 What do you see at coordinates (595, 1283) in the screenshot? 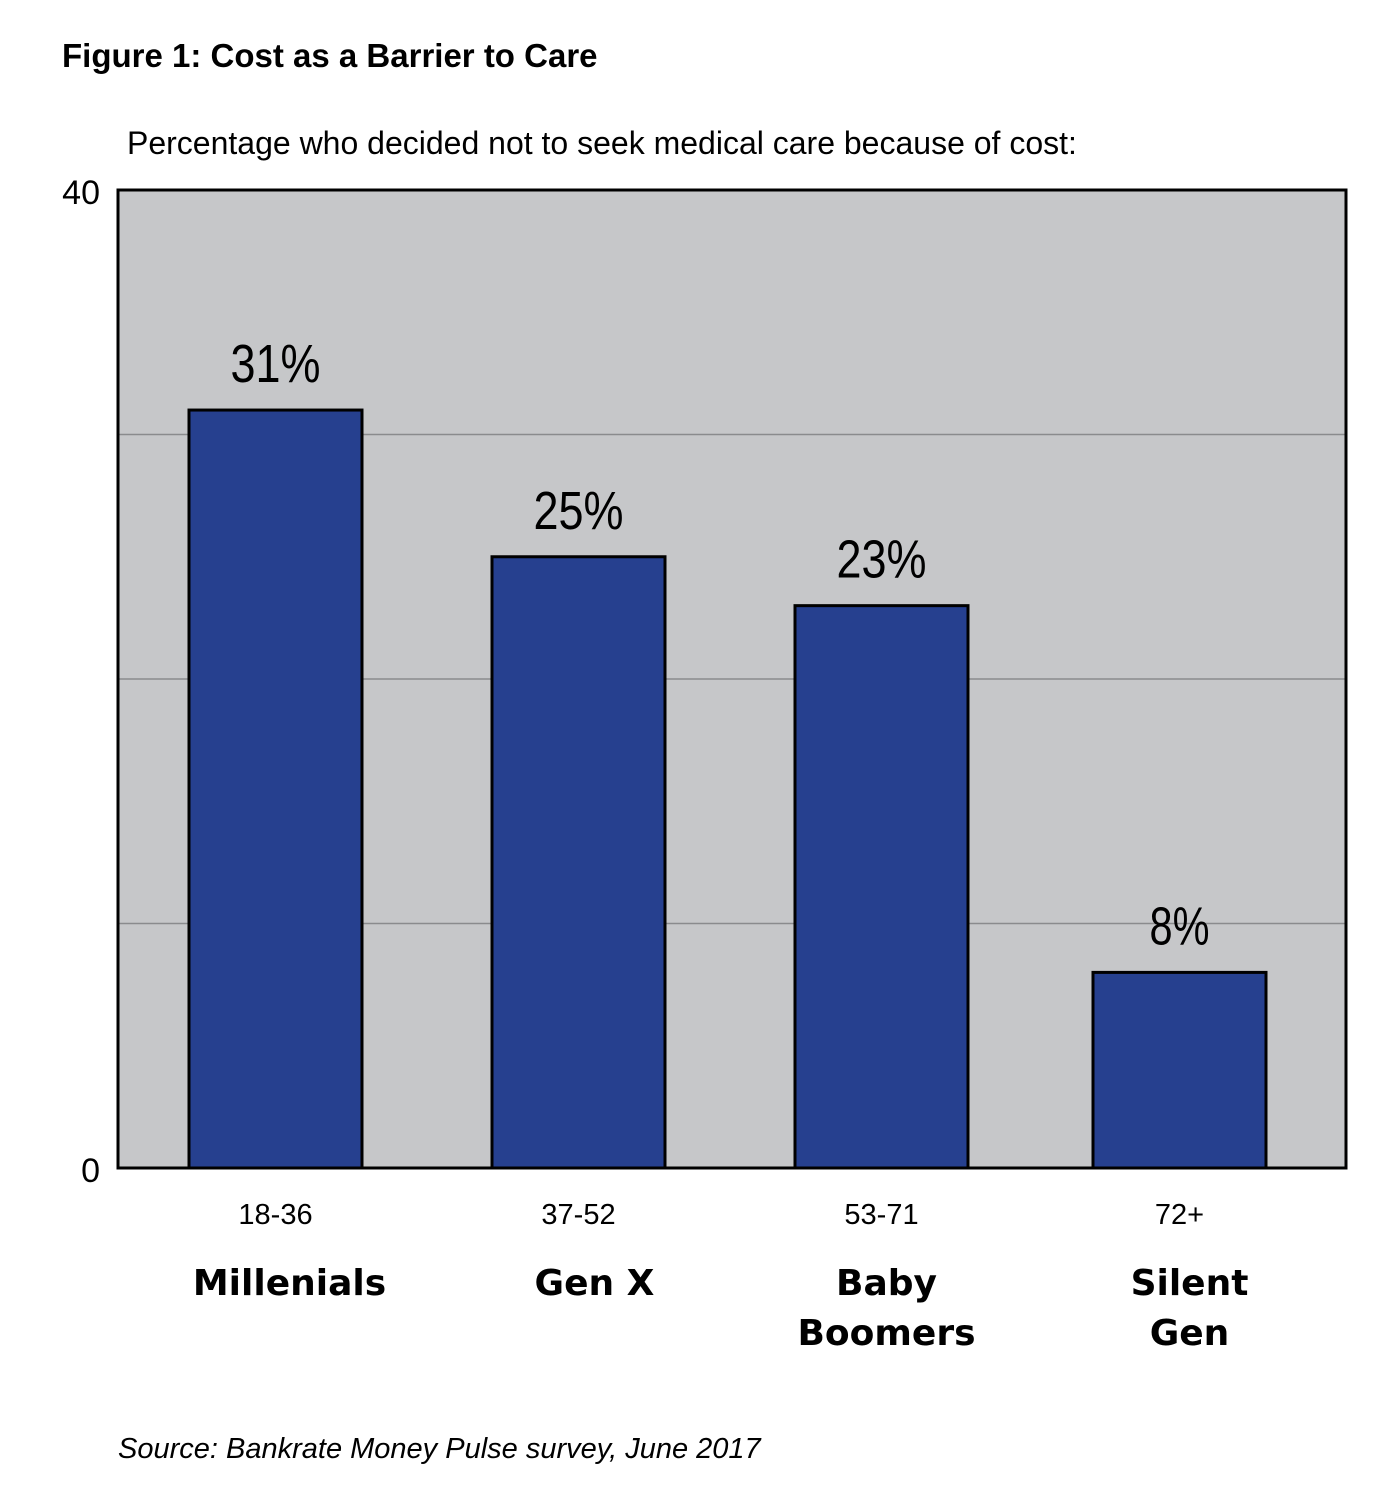
I see `category-label: Gen X` at bounding box center [595, 1283].